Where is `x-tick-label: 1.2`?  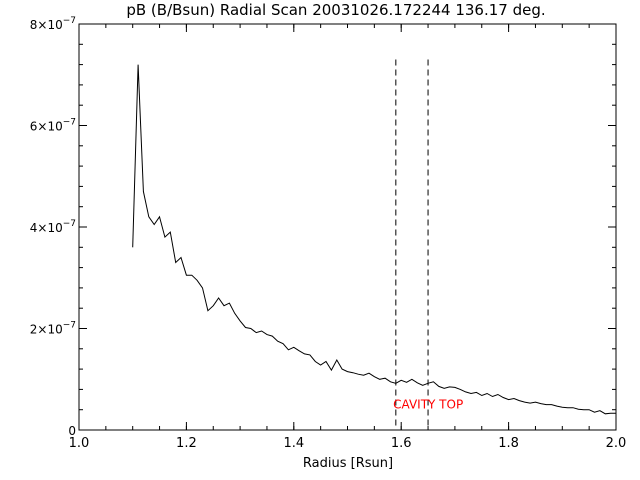
x-tick-label: 1.2 is located at coordinates (186, 443).